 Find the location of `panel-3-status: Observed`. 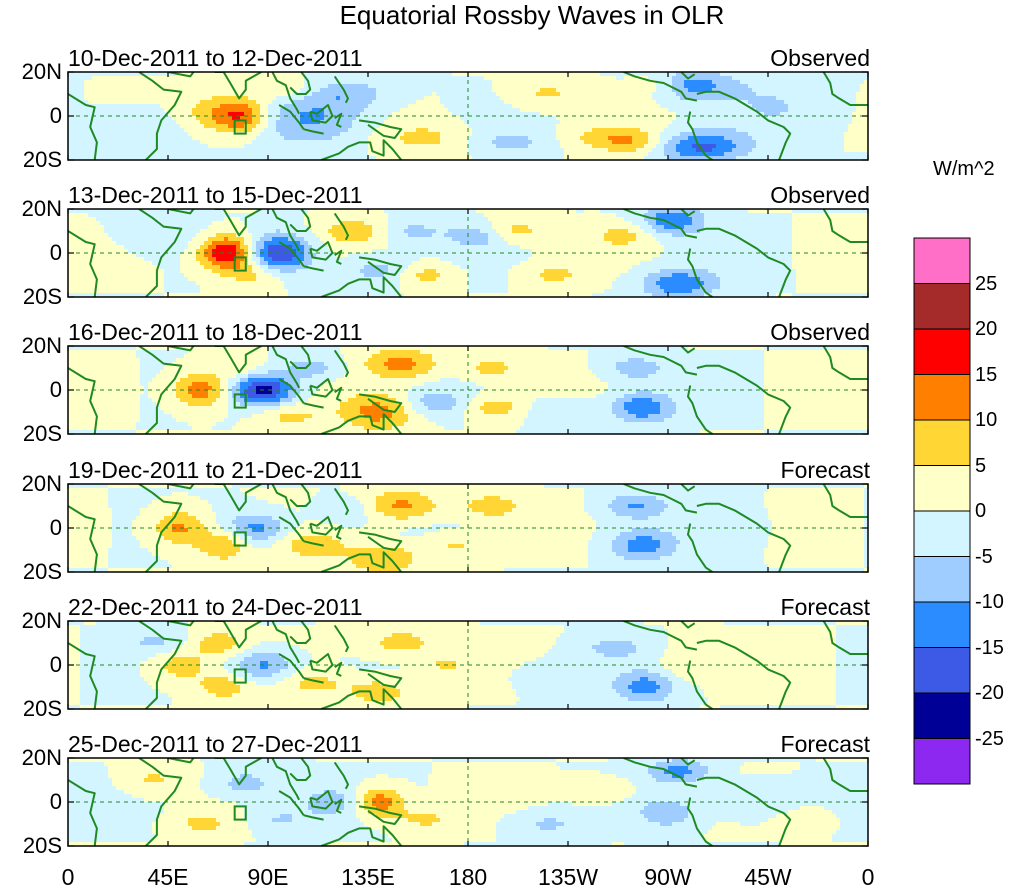

panel-3-status: Observed is located at coordinates (820, 332).